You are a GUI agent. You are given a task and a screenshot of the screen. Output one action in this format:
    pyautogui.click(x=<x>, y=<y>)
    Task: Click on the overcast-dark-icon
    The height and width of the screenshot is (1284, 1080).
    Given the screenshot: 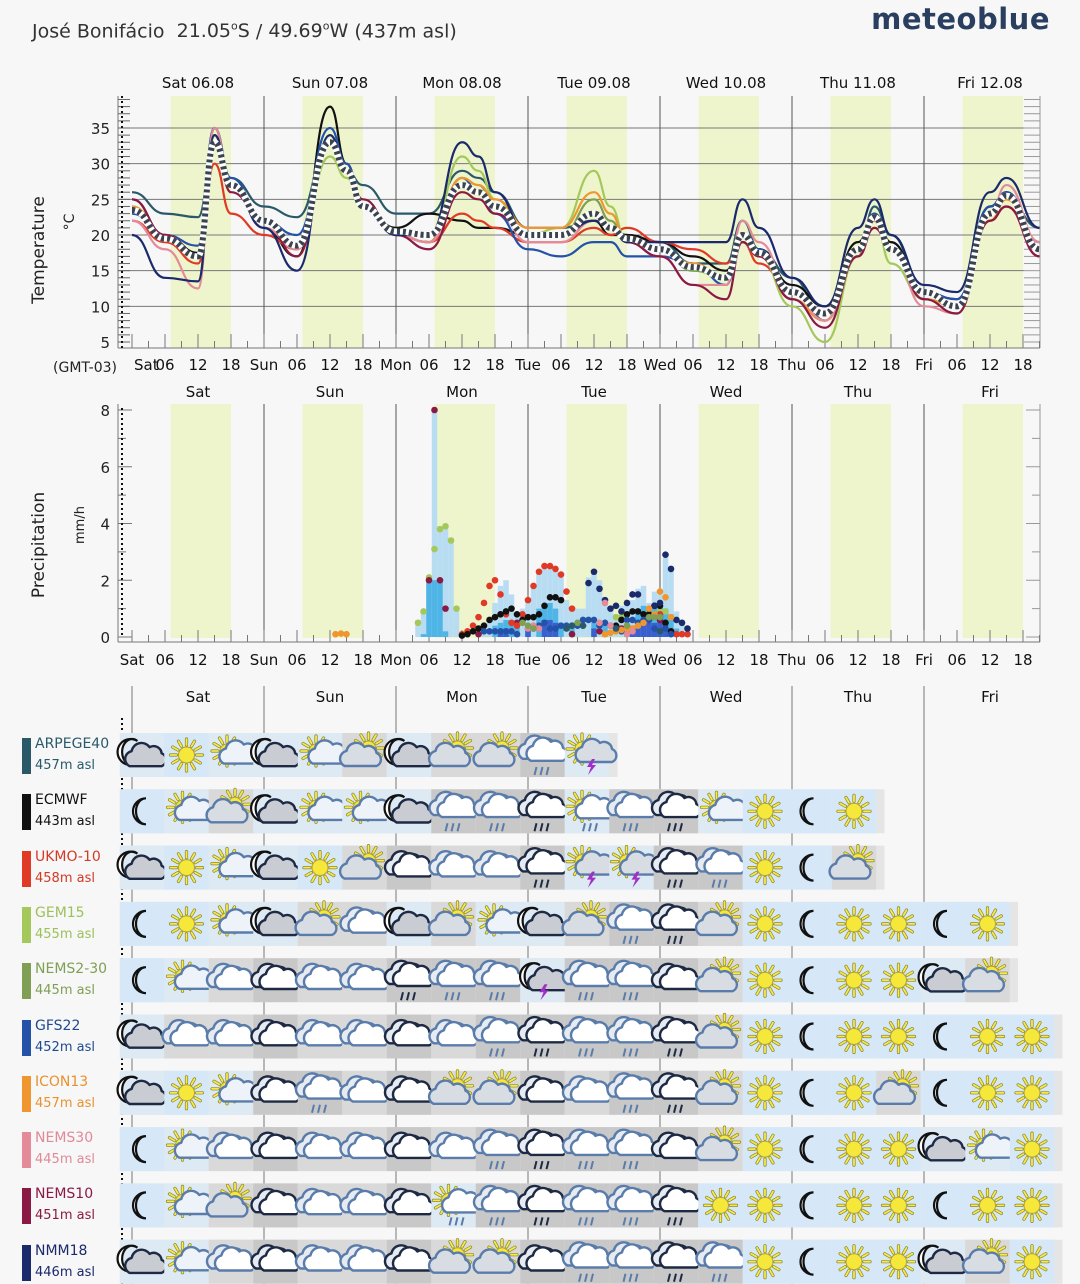 What is the action you would take?
    pyautogui.click(x=409, y=1089)
    